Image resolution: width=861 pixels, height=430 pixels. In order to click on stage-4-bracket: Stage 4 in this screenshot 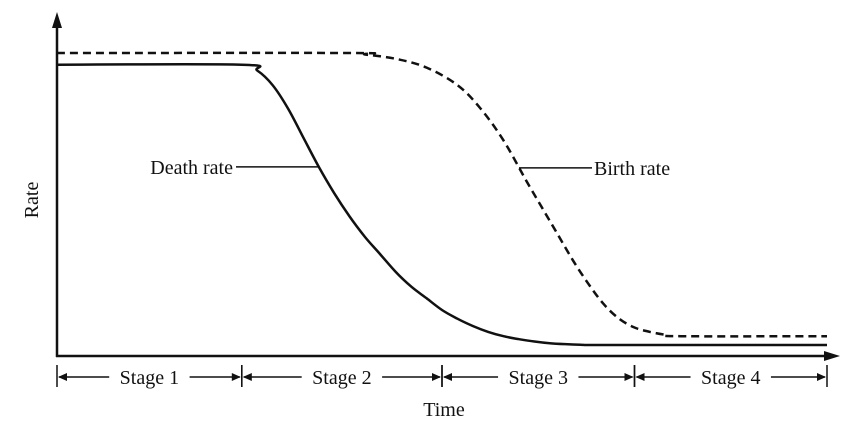, I will do `click(730, 377)`.